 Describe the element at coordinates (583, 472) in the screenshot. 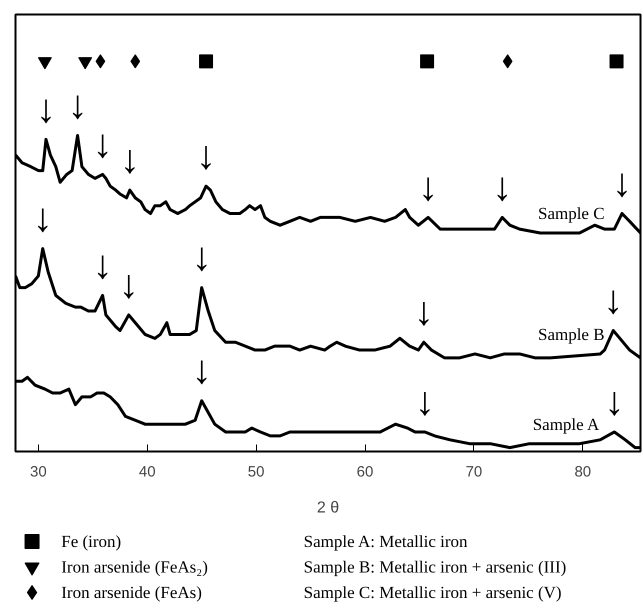

I see `x-tick-label: 80` at that location.